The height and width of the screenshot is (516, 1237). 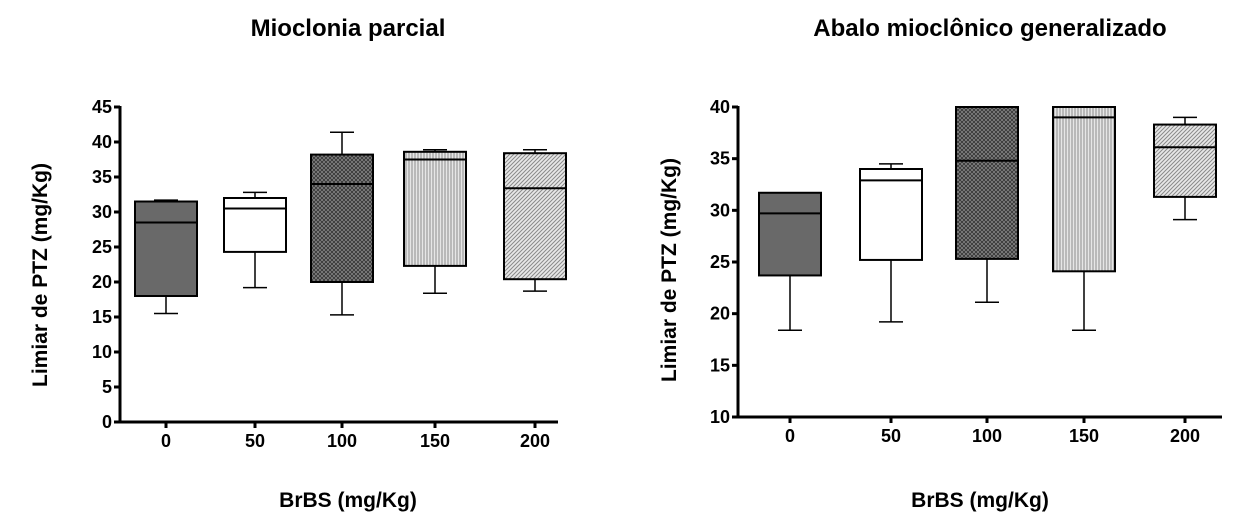 I want to click on y-tick-label: 45, so click(x=102, y=107).